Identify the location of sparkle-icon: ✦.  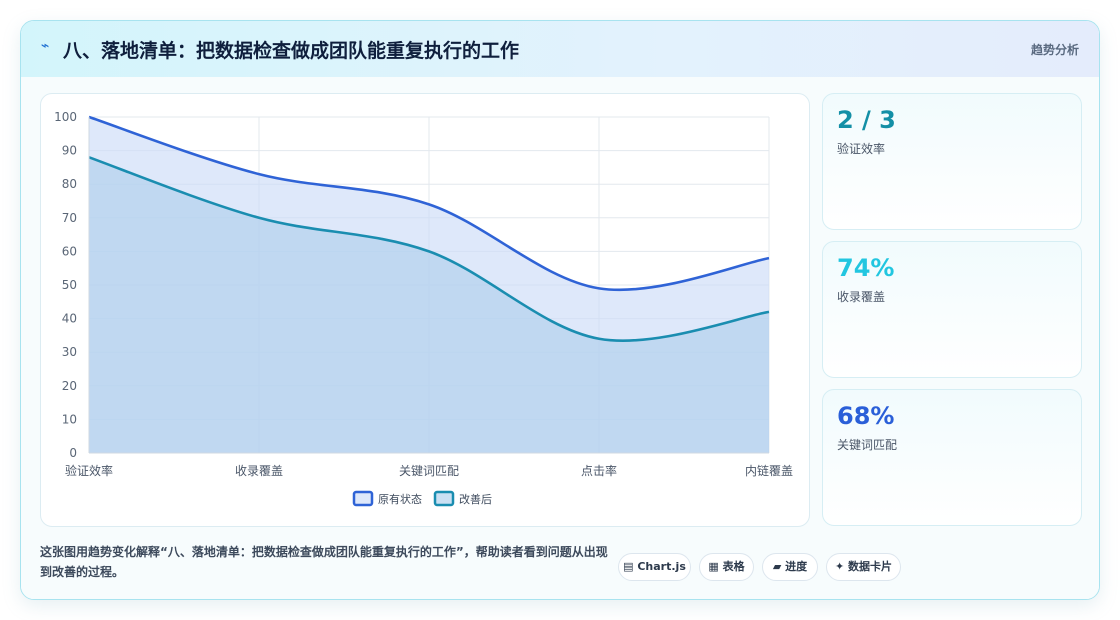
(839, 566).